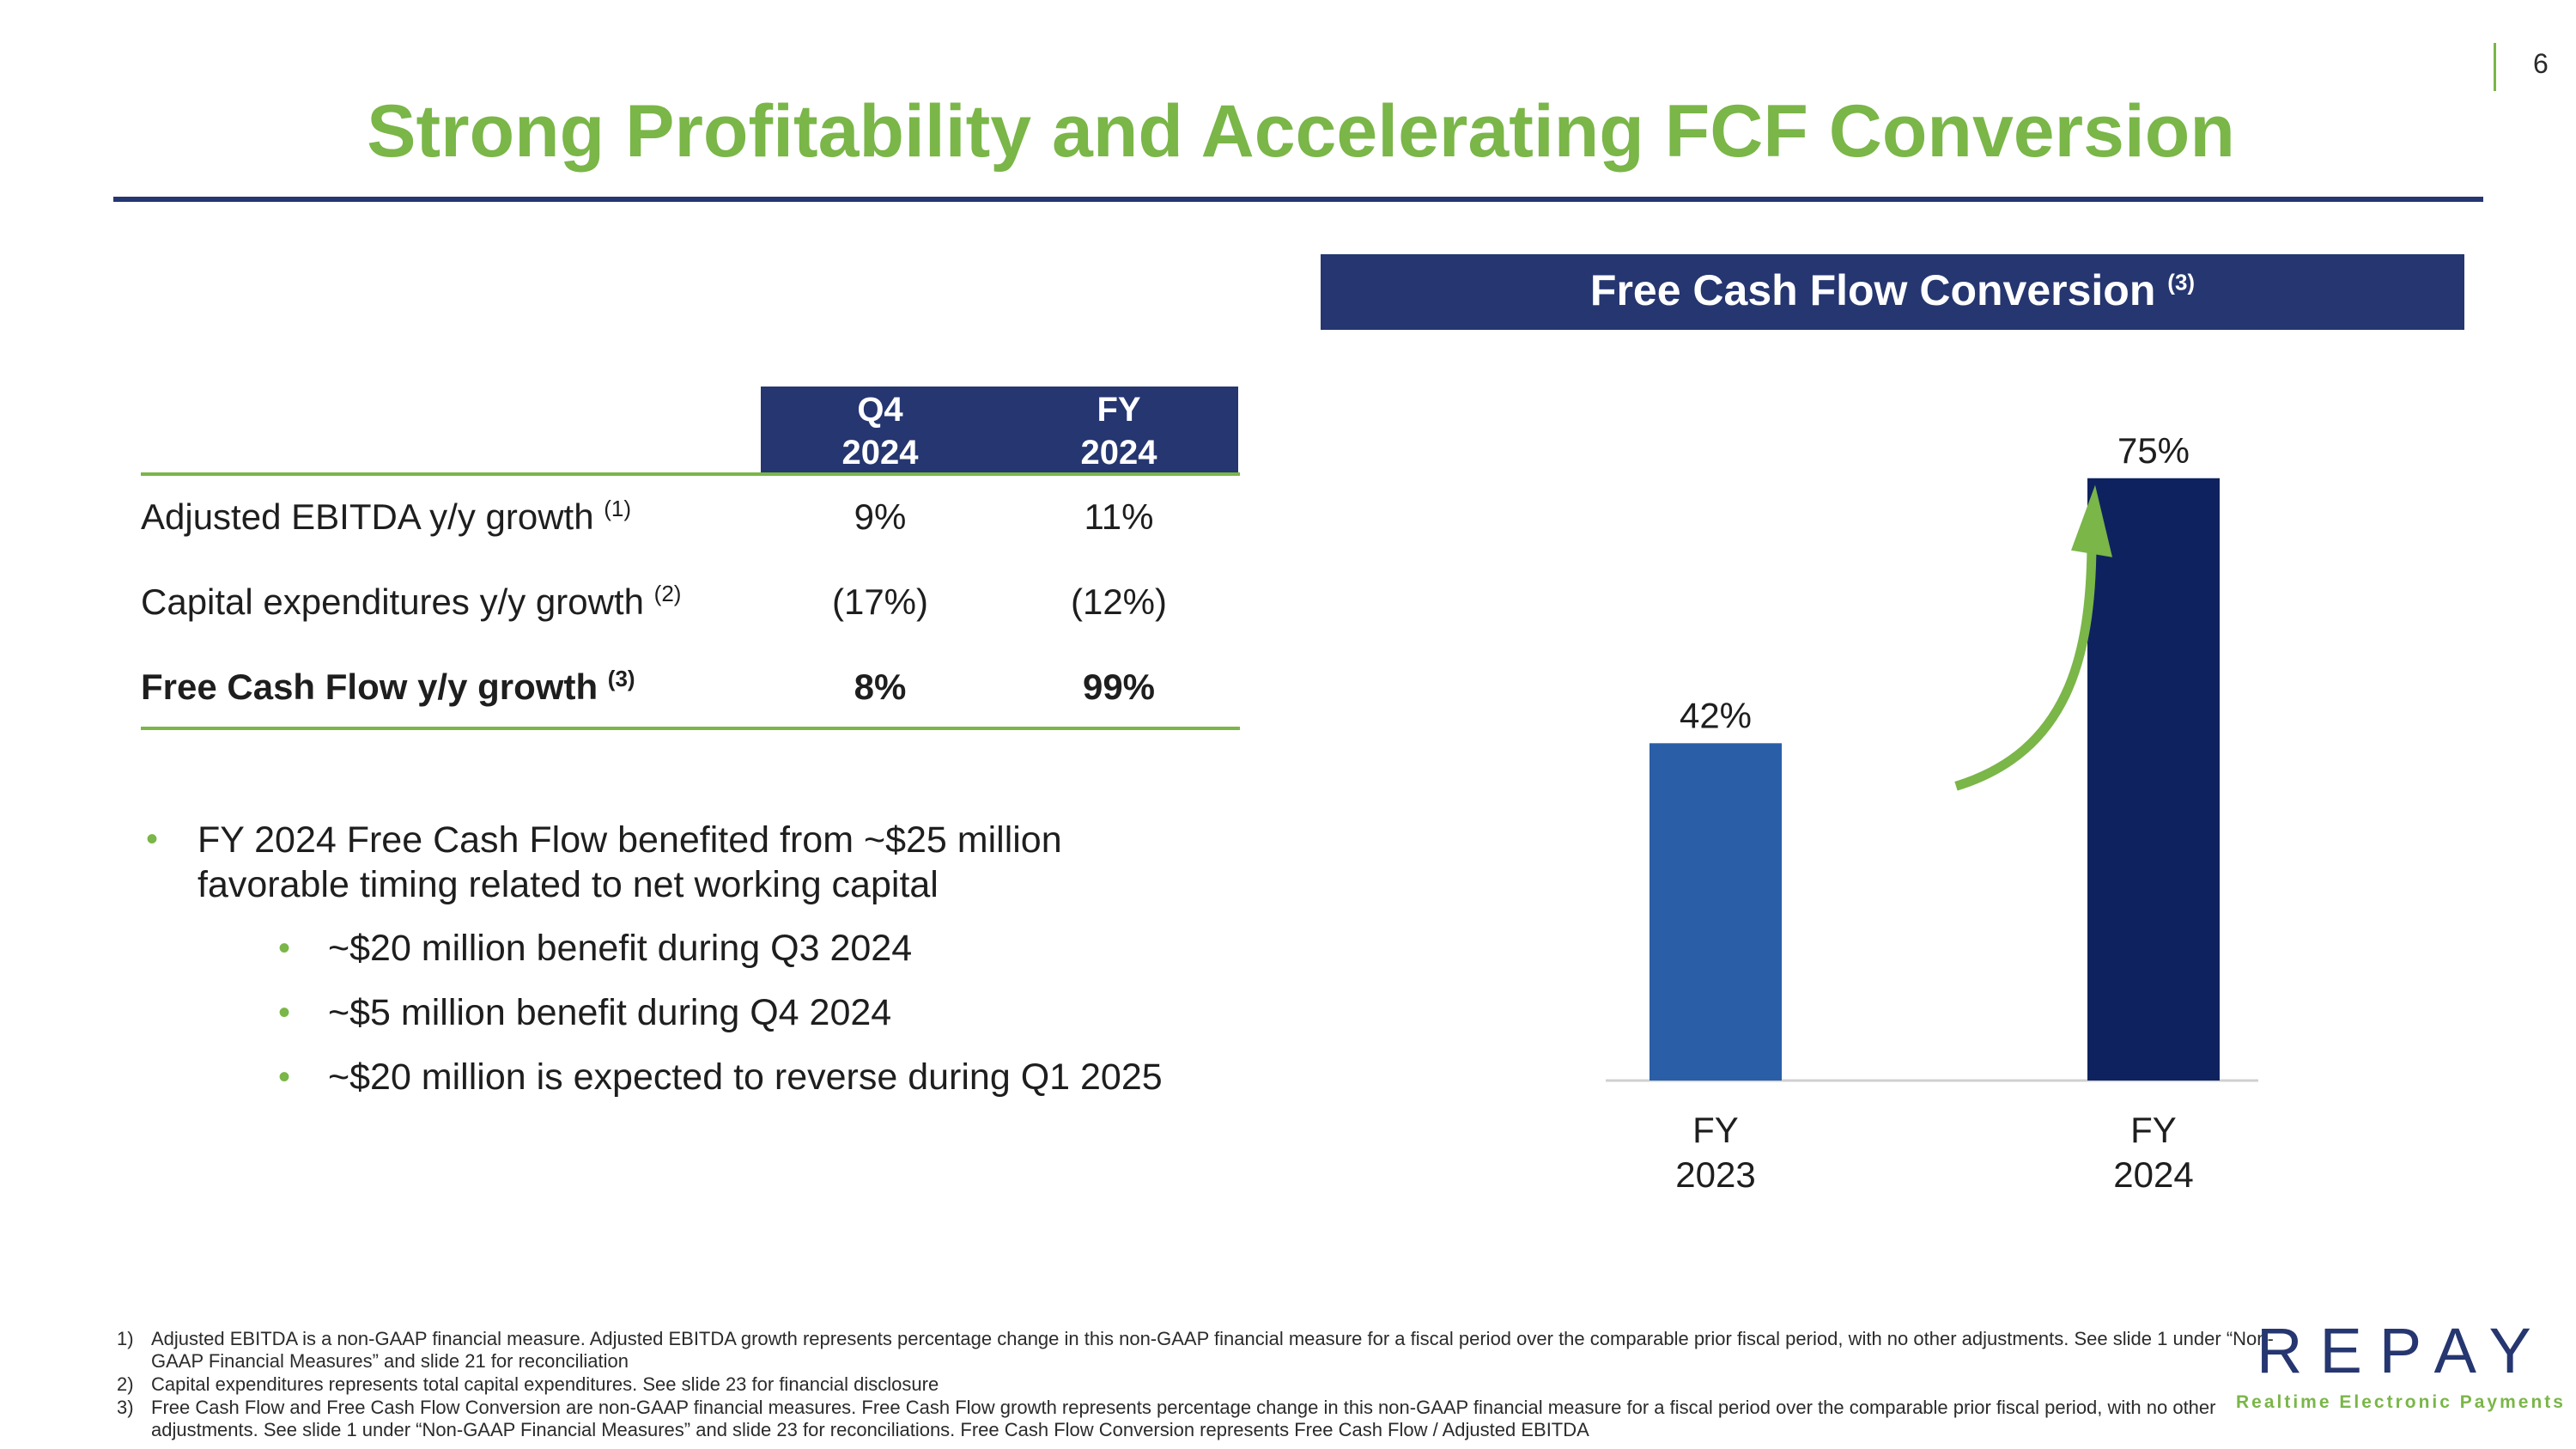 This screenshot has width=2576, height=1449. What do you see at coordinates (618, 509) in the screenshot?
I see `footnote-ref: (1)` at bounding box center [618, 509].